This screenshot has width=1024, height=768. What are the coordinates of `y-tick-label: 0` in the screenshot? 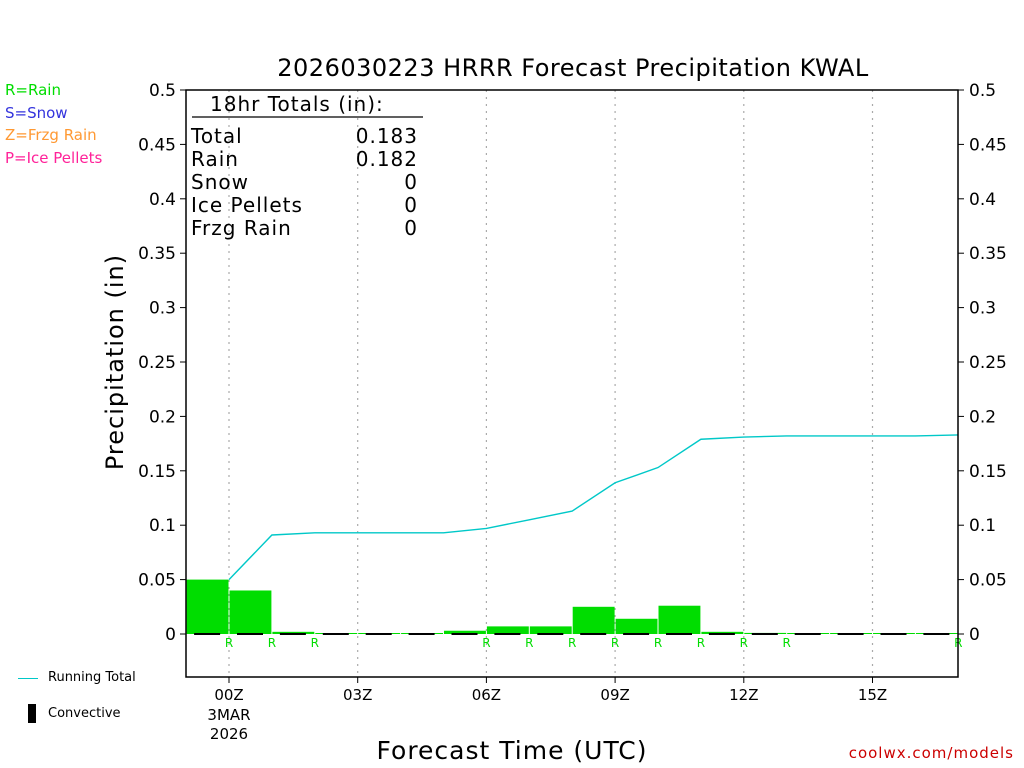 It's located at (170, 635).